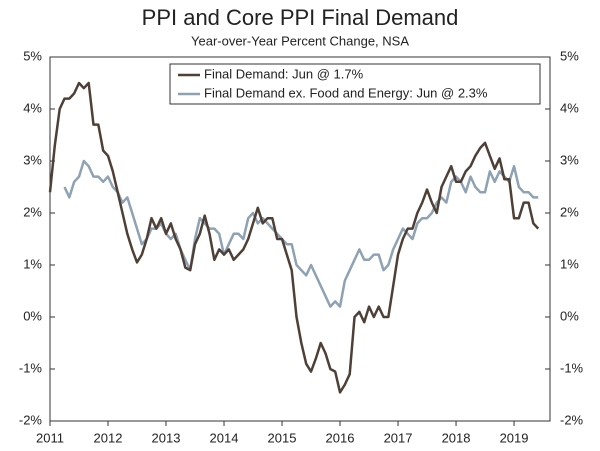  What do you see at coordinates (340, 437) in the screenshot?
I see `x-tick-label: 2016` at bounding box center [340, 437].